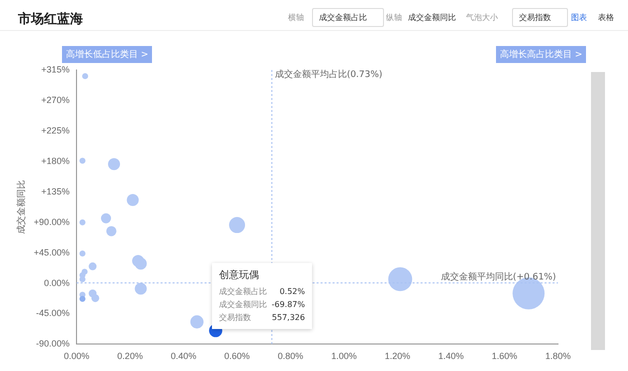 The image size is (628, 371). I want to click on text: 气泡大小, so click(482, 17).